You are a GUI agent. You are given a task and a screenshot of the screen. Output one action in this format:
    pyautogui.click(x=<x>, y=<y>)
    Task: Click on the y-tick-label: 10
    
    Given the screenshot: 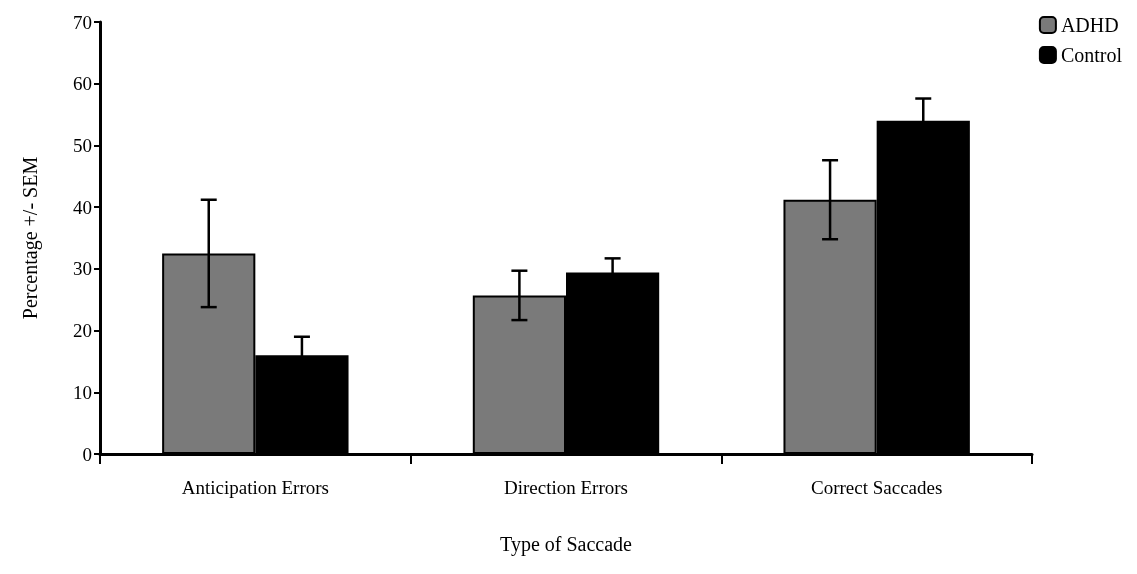 What is the action you would take?
    pyautogui.click(x=82, y=392)
    